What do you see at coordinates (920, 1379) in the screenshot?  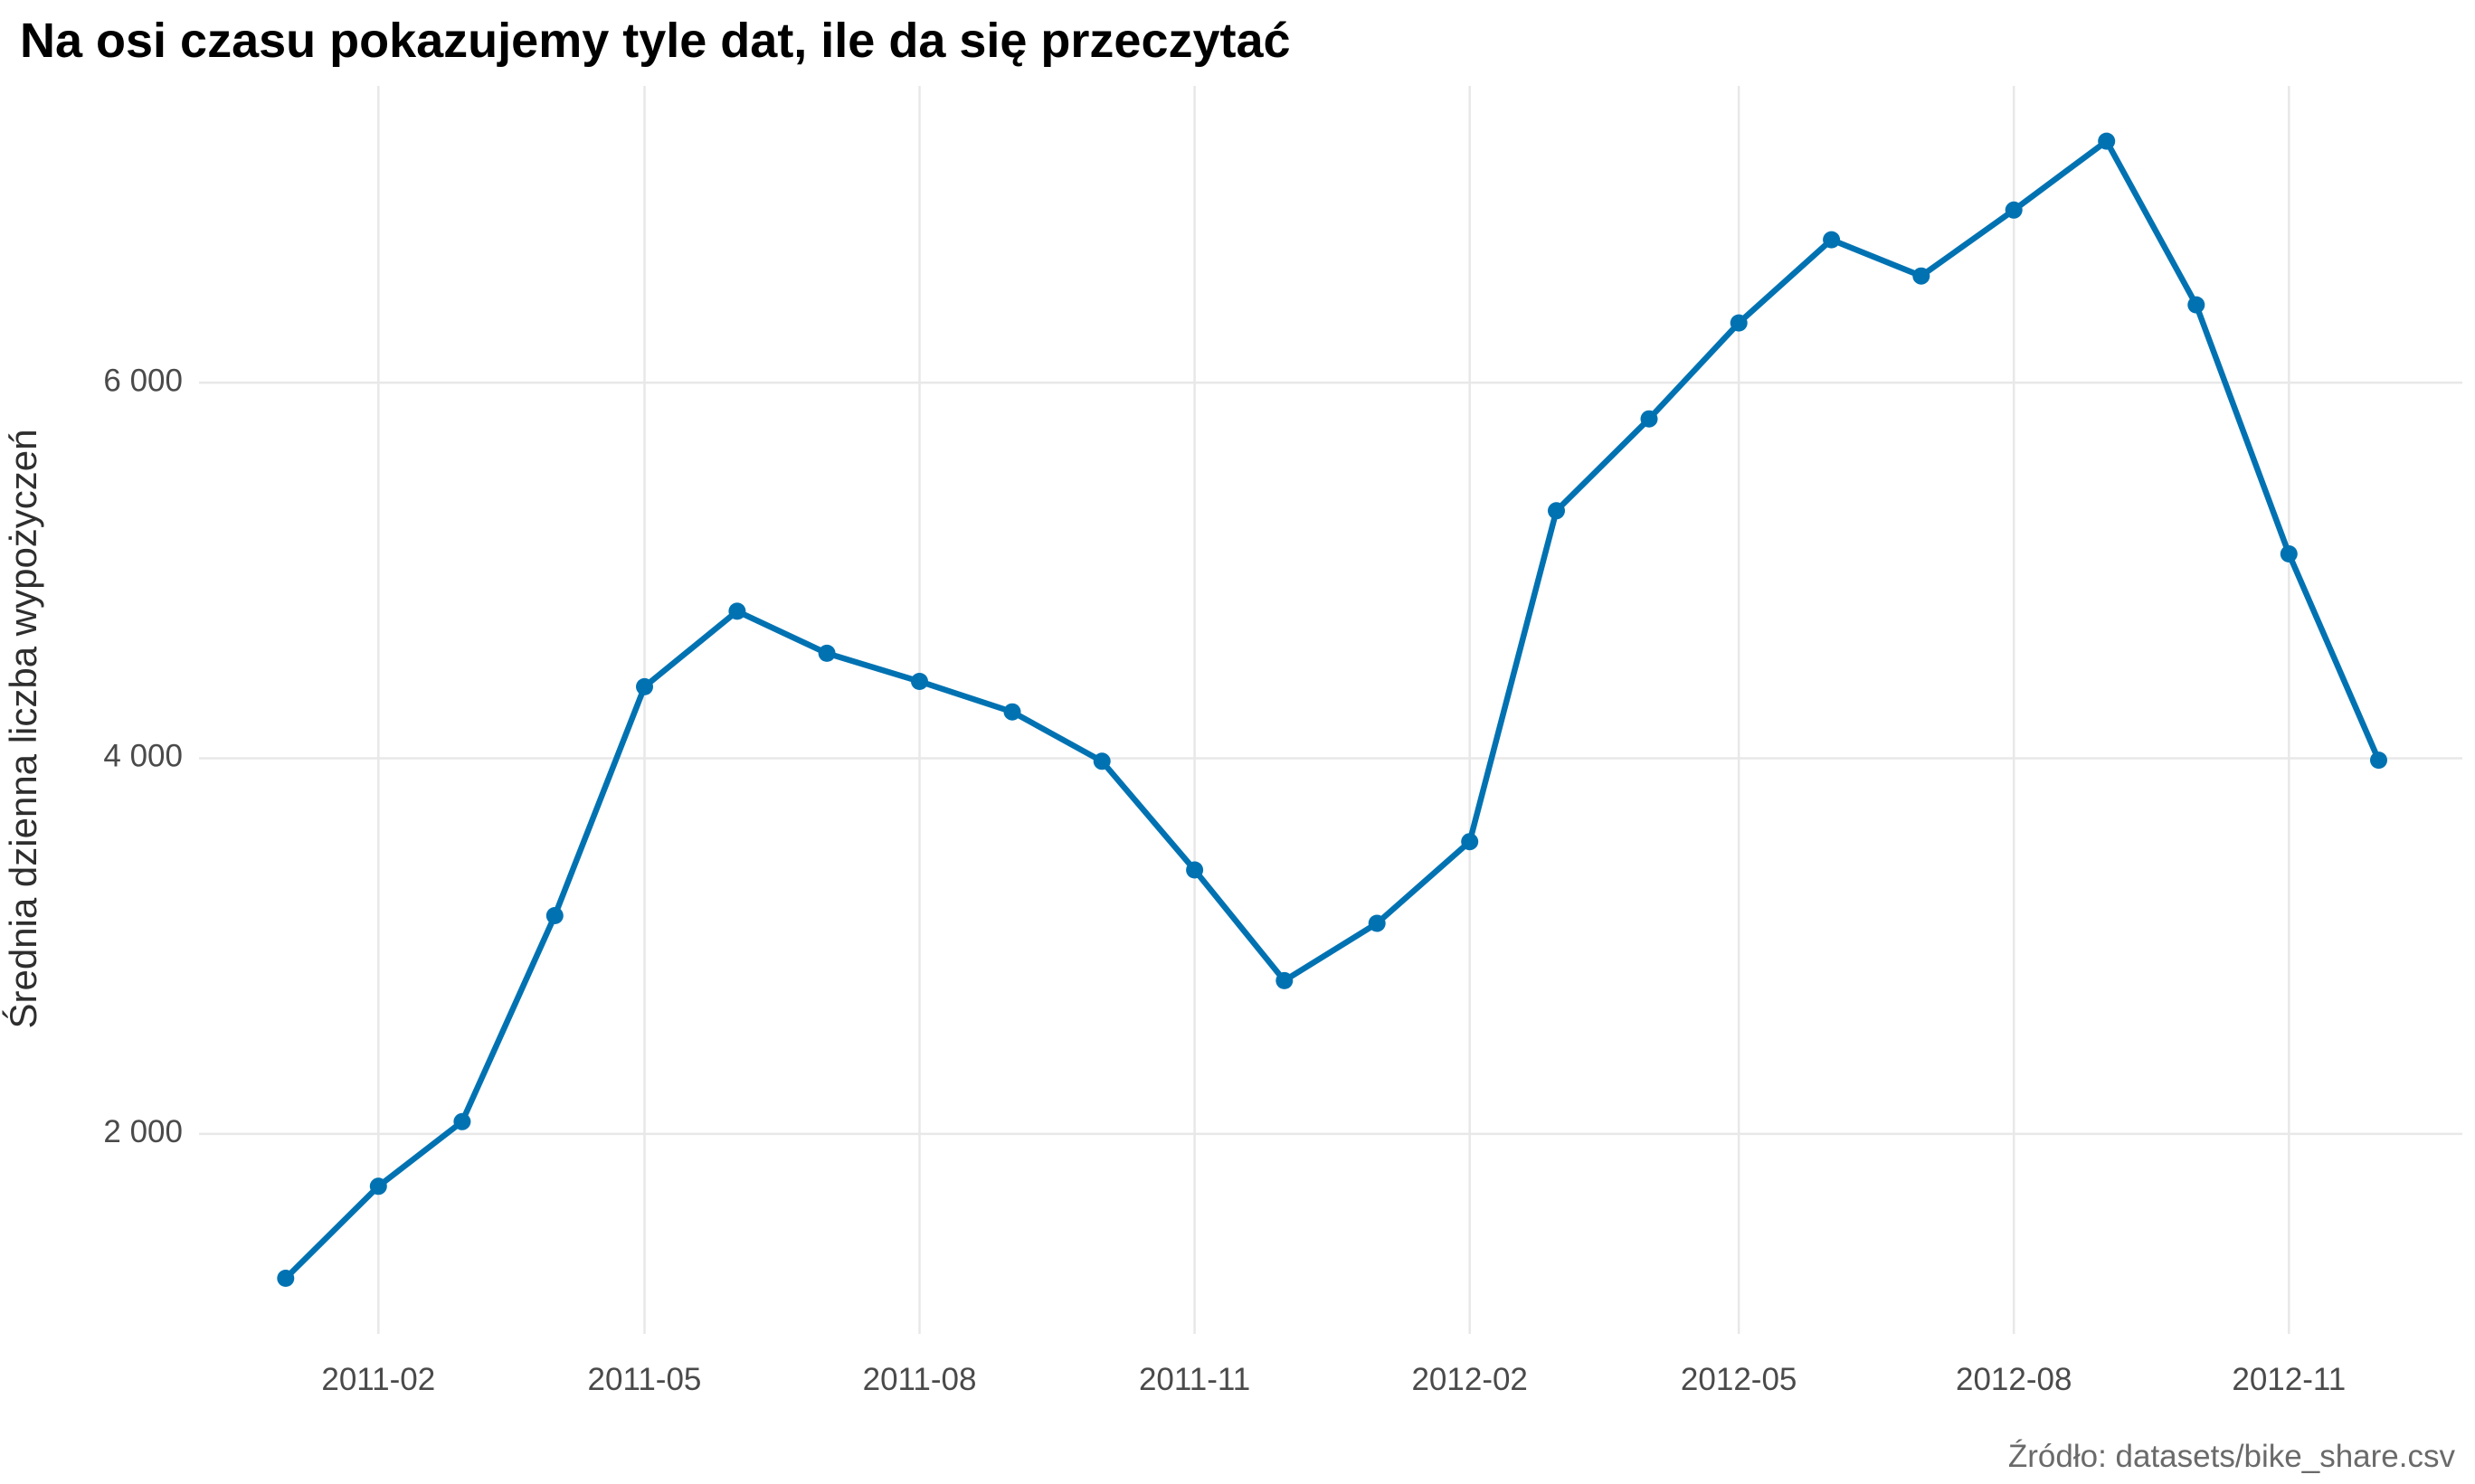 I see `x-tick-label: 2011-08` at bounding box center [920, 1379].